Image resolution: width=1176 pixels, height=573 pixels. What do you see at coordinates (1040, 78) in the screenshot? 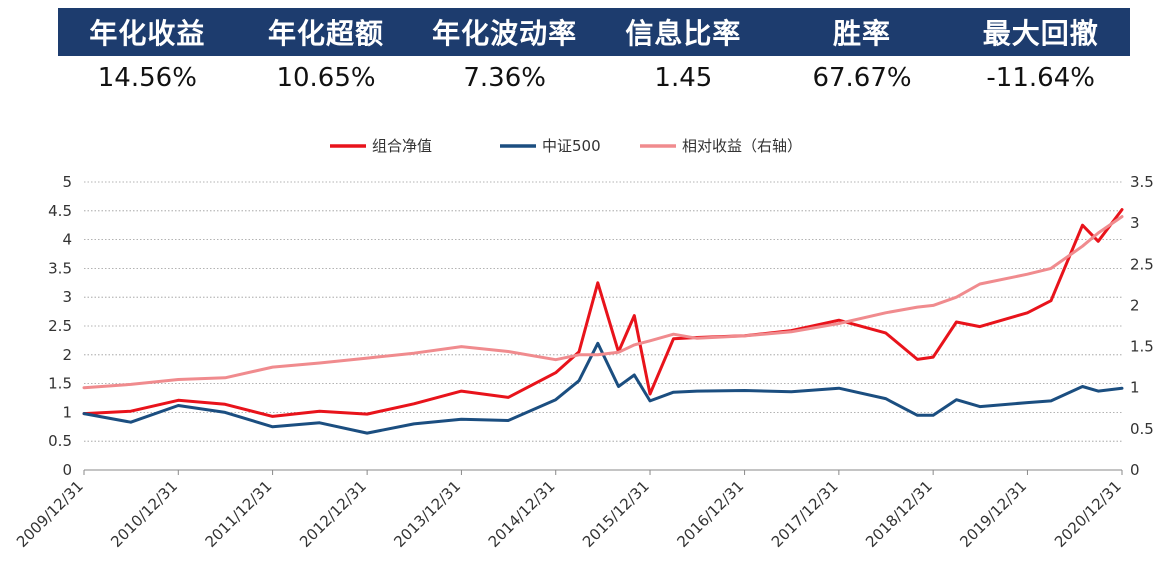
I see `stat-value-max-drawdown: -11.64%` at bounding box center [1040, 78].